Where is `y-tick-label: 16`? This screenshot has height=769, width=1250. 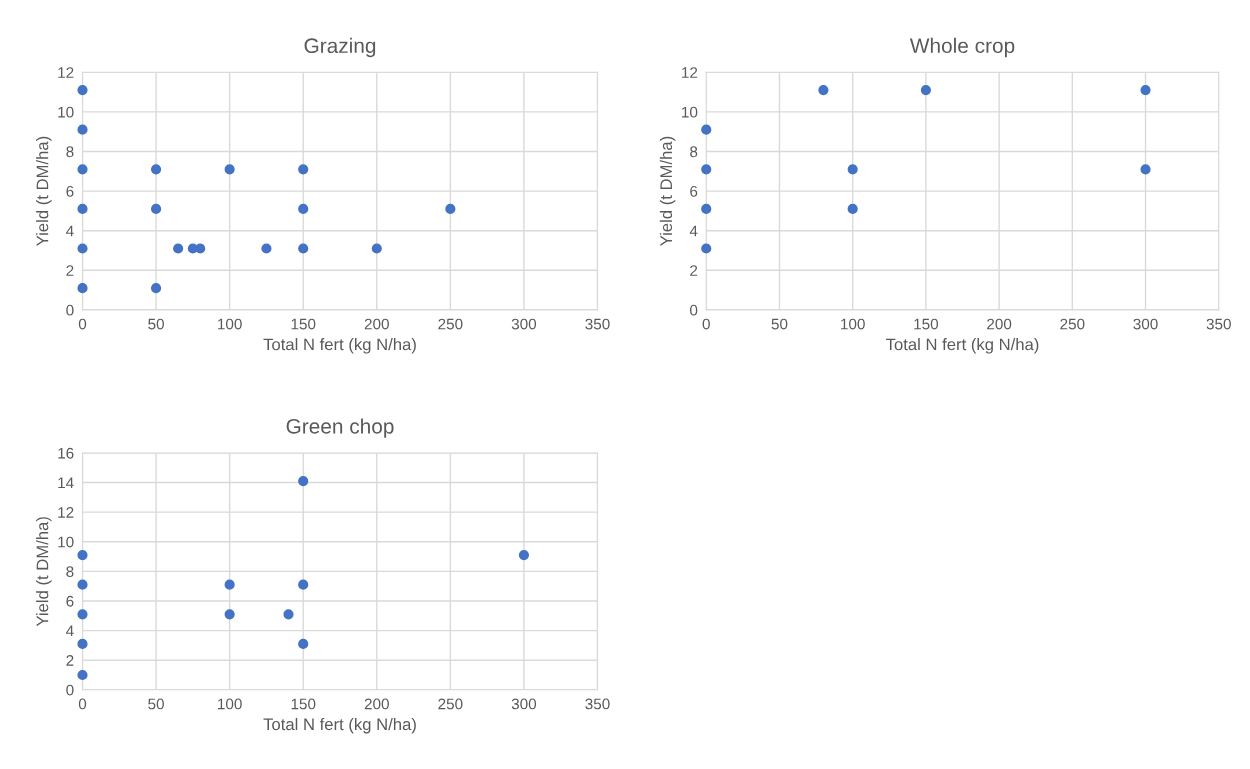
y-tick-label: 16 is located at coordinates (66, 453).